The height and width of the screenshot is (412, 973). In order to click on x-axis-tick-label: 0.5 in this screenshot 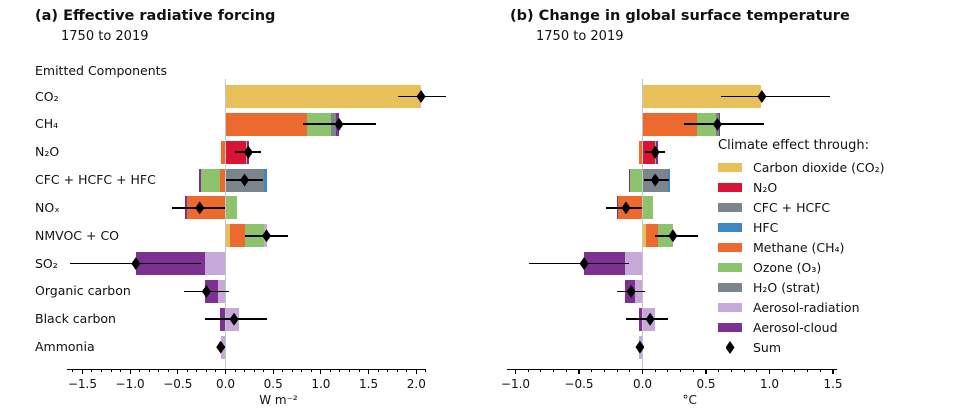, I will do `click(706, 383)`.